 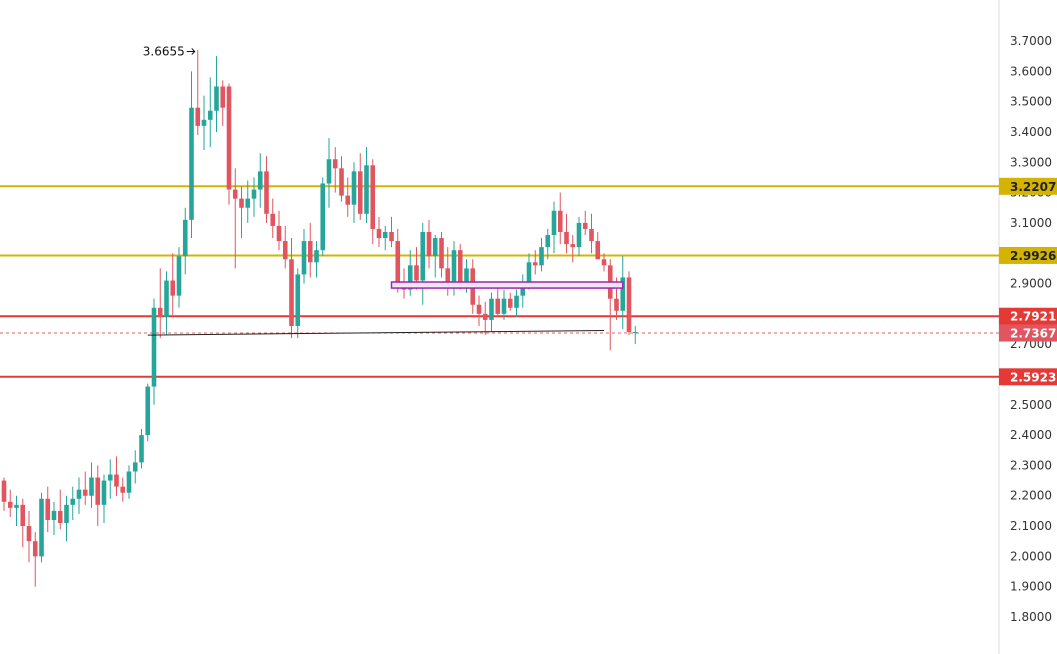 I want to click on y-tick-label: 3.7000, so click(x=1031, y=41).